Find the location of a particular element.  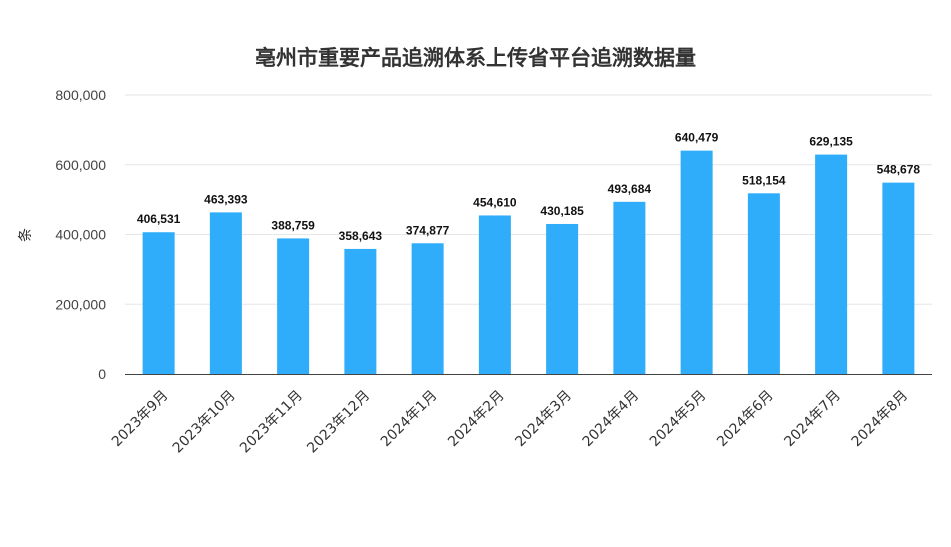

data-label: 430,185 is located at coordinates (562, 211).